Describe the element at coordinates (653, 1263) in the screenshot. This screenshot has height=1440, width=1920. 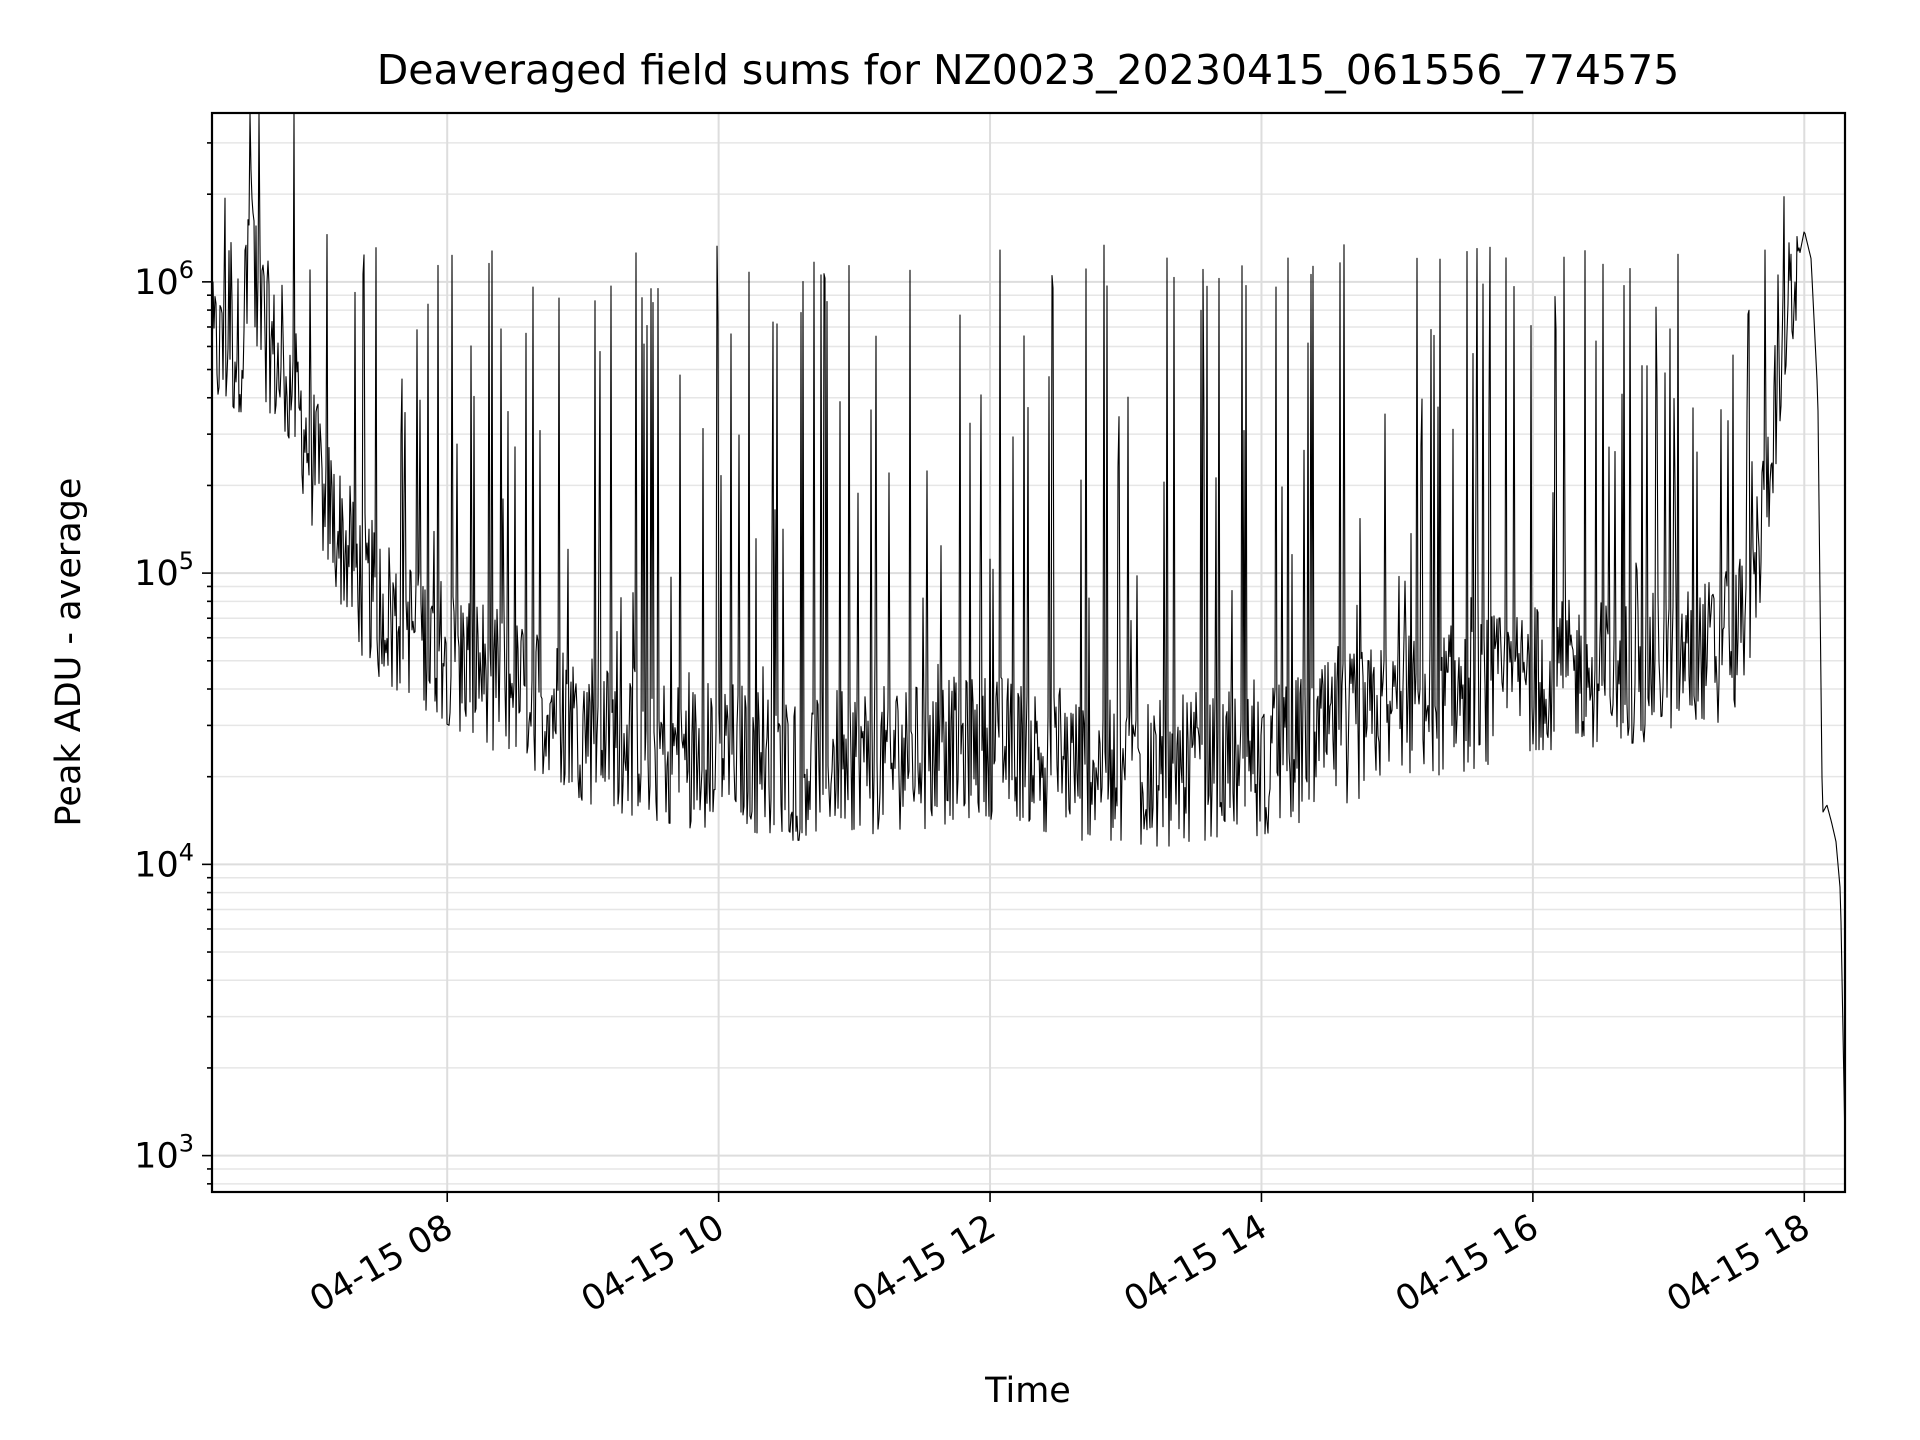
I see `x-tick-label: 04-15 10` at that location.